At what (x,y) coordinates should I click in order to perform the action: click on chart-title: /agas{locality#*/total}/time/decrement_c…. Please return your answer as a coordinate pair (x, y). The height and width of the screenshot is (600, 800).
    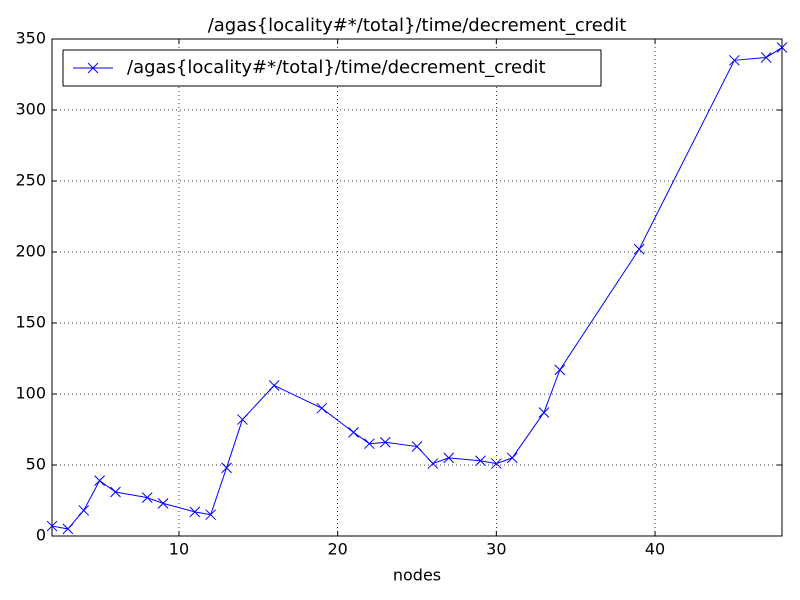
    Looking at the image, I should click on (417, 25).